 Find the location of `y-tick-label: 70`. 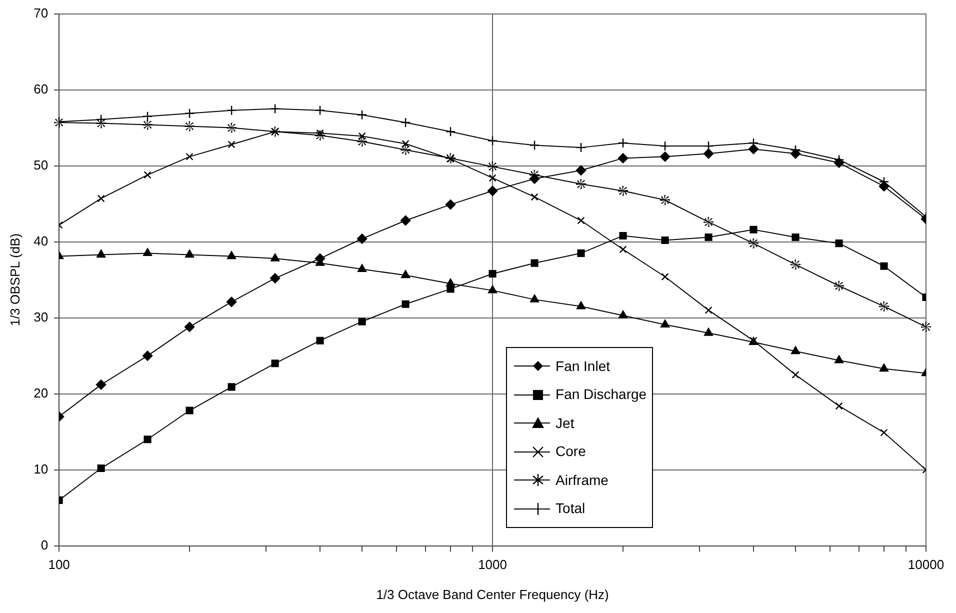

y-tick-label: 70 is located at coordinates (41, 12).